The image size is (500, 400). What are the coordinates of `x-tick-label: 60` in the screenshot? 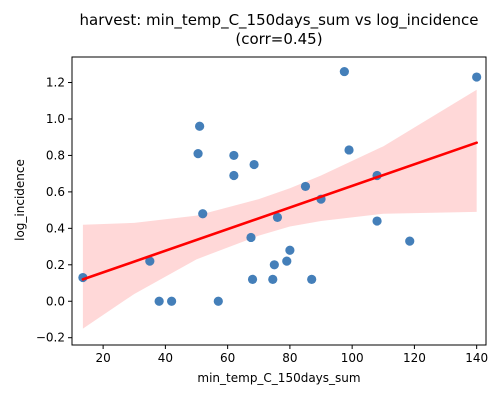 It's located at (227, 358).